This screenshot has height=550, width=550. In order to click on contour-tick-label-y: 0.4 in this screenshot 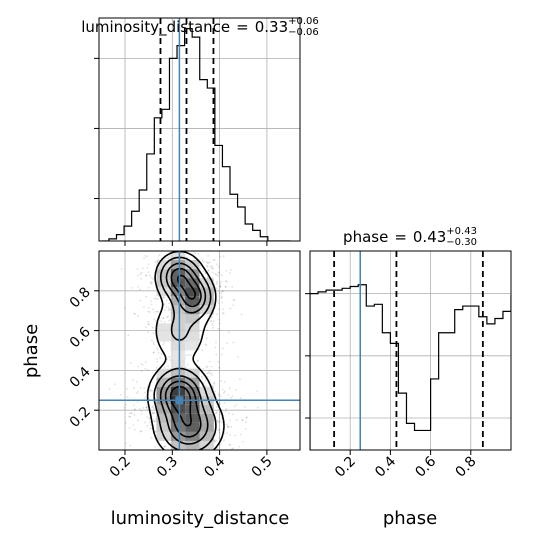, I will do `click(80, 377)`.